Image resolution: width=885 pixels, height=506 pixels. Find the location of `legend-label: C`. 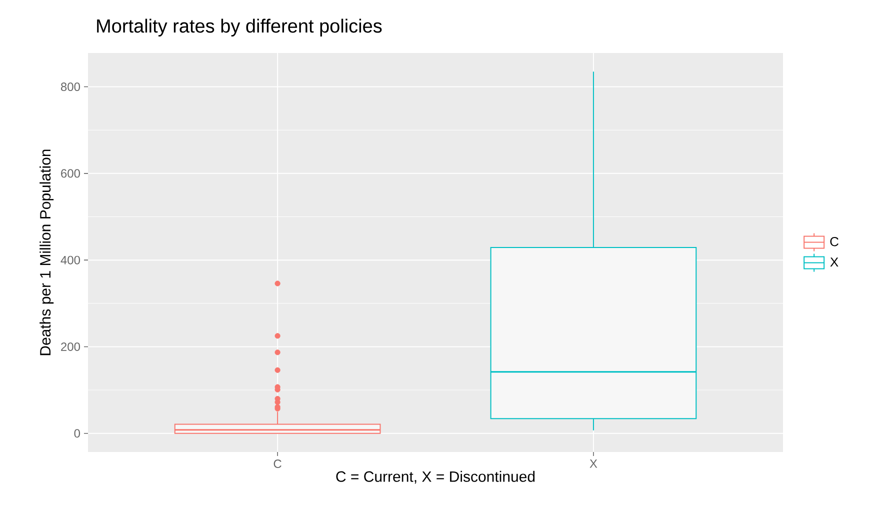

legend-label: C is located at coordinates (834, 241).